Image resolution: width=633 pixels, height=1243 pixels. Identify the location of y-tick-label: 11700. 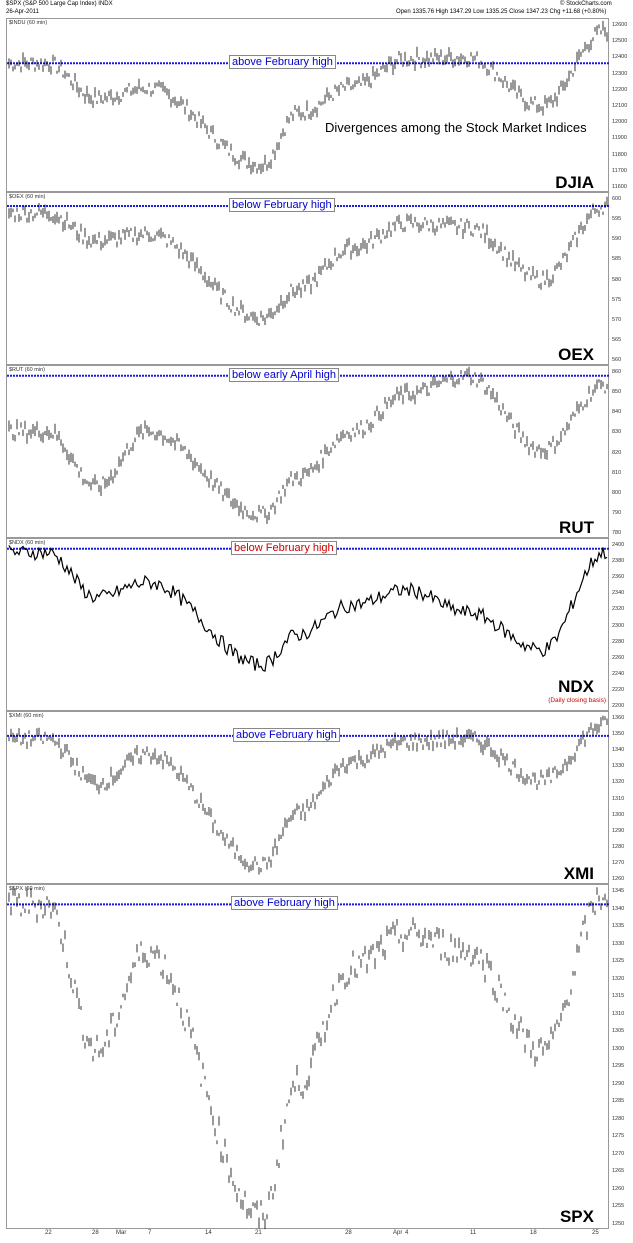
(619, 170).